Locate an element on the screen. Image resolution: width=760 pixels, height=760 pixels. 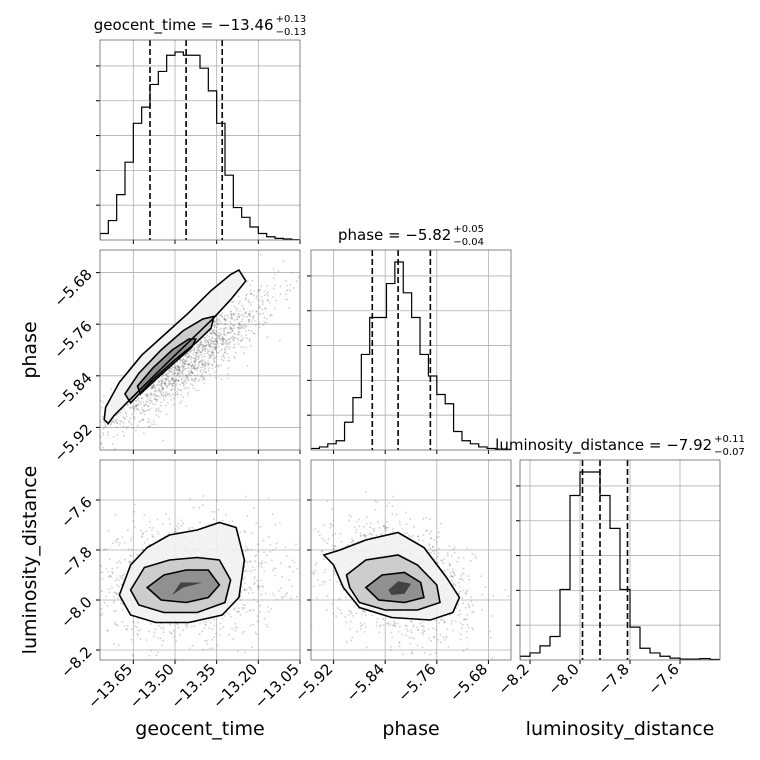
tick-label-geocent_time: −13.20 is located at coordinates (235, 686).